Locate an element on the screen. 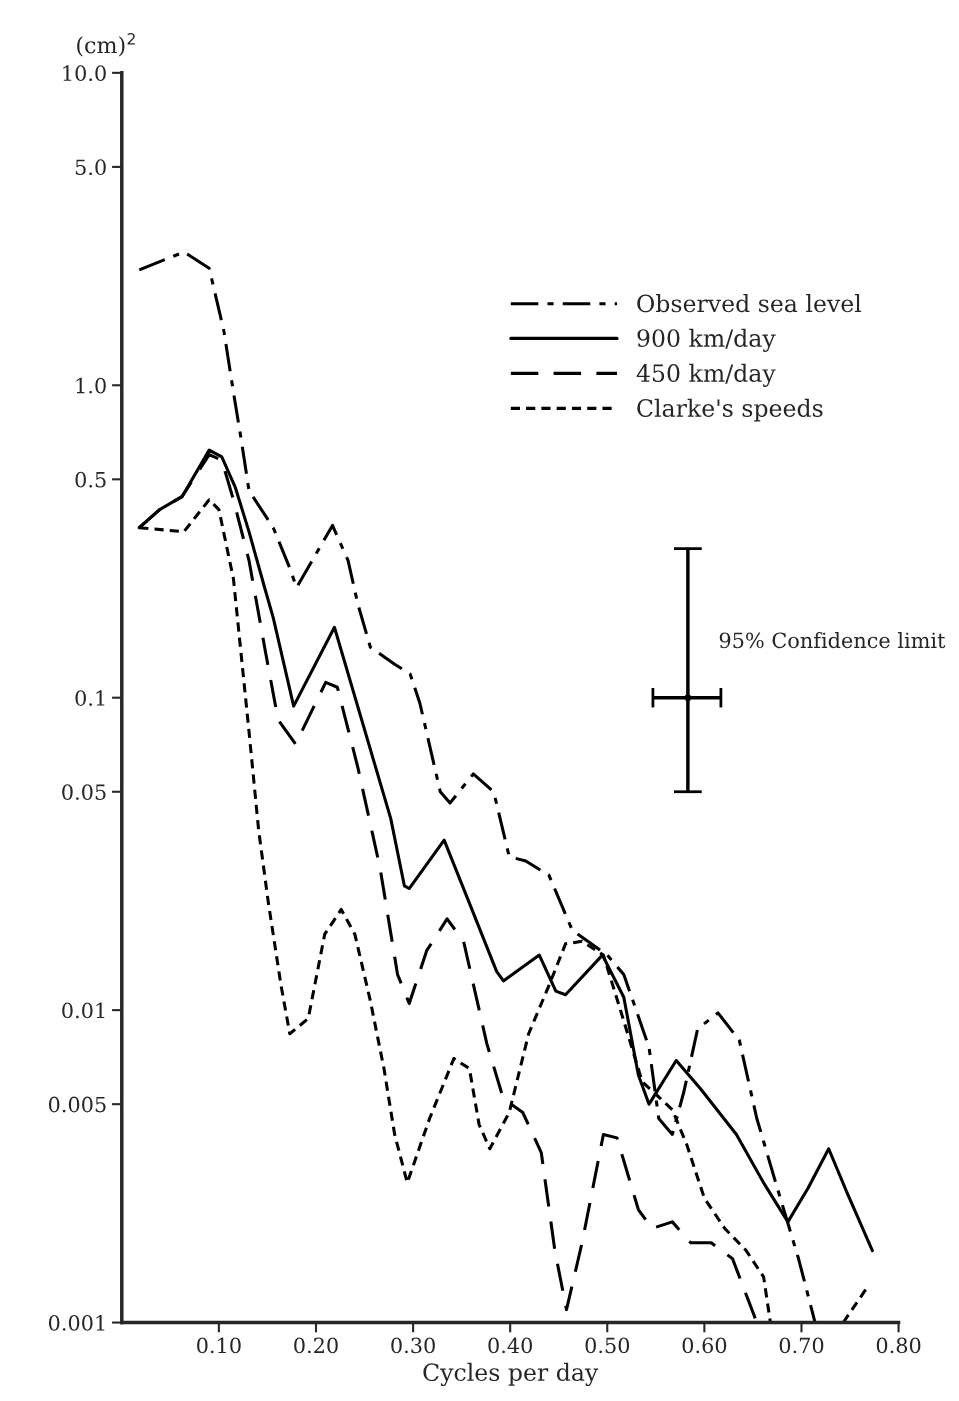 This screenshot has height=1401, width=959. legend-label: Observed sea level is located at coordinates (749, 303).